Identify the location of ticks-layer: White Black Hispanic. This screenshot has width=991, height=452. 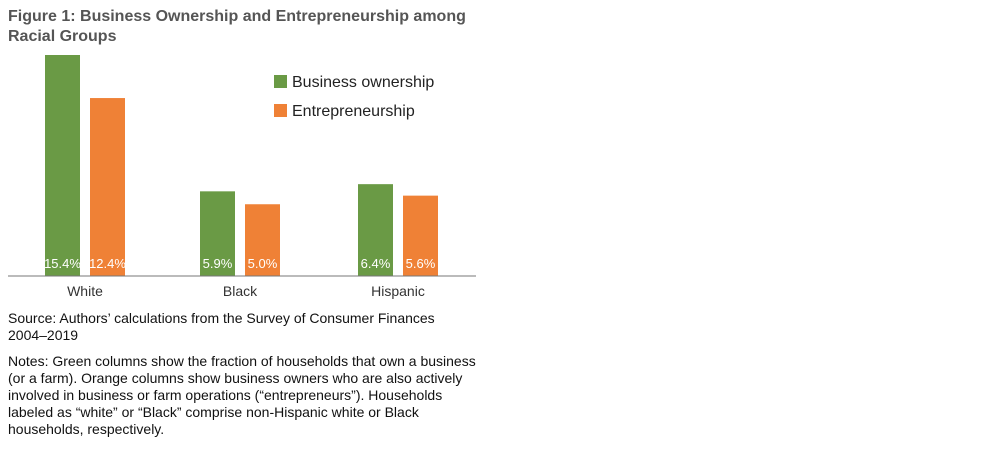
(246, 291).